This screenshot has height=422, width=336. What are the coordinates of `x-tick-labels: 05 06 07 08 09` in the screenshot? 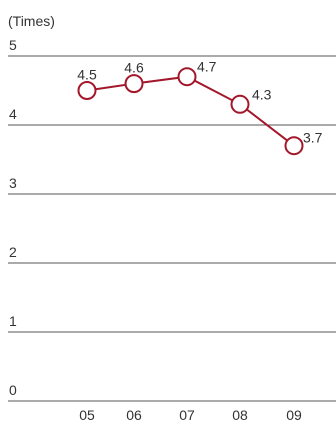 It's located at (190, 414).